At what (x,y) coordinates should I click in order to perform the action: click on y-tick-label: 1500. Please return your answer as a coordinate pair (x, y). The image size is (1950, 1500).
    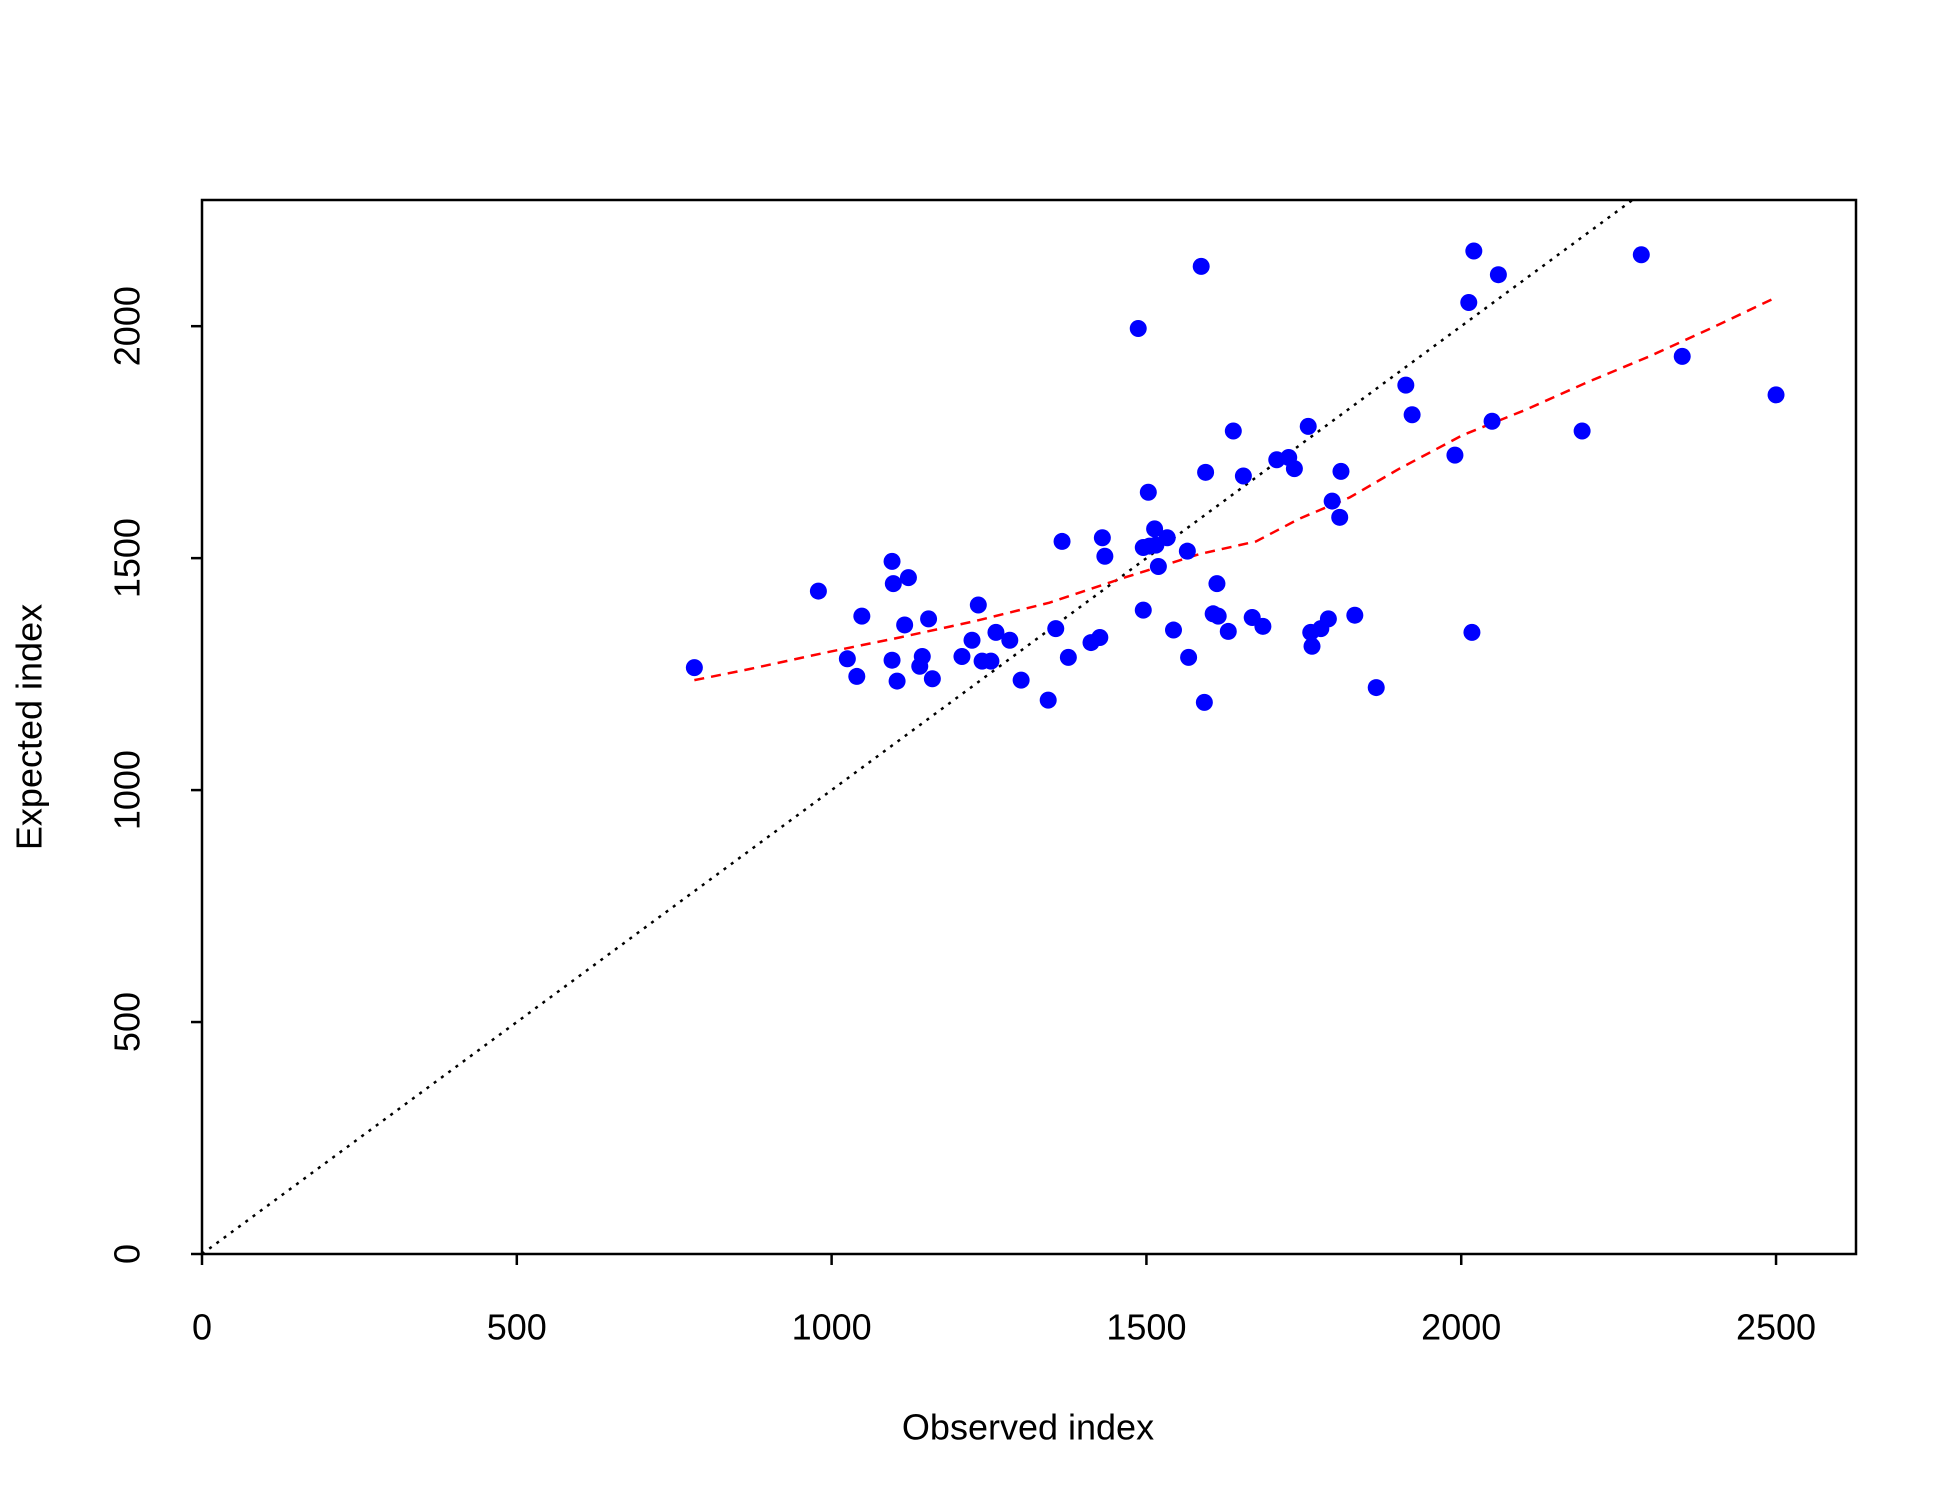
    Looking at the image, I should click on (127, 558).